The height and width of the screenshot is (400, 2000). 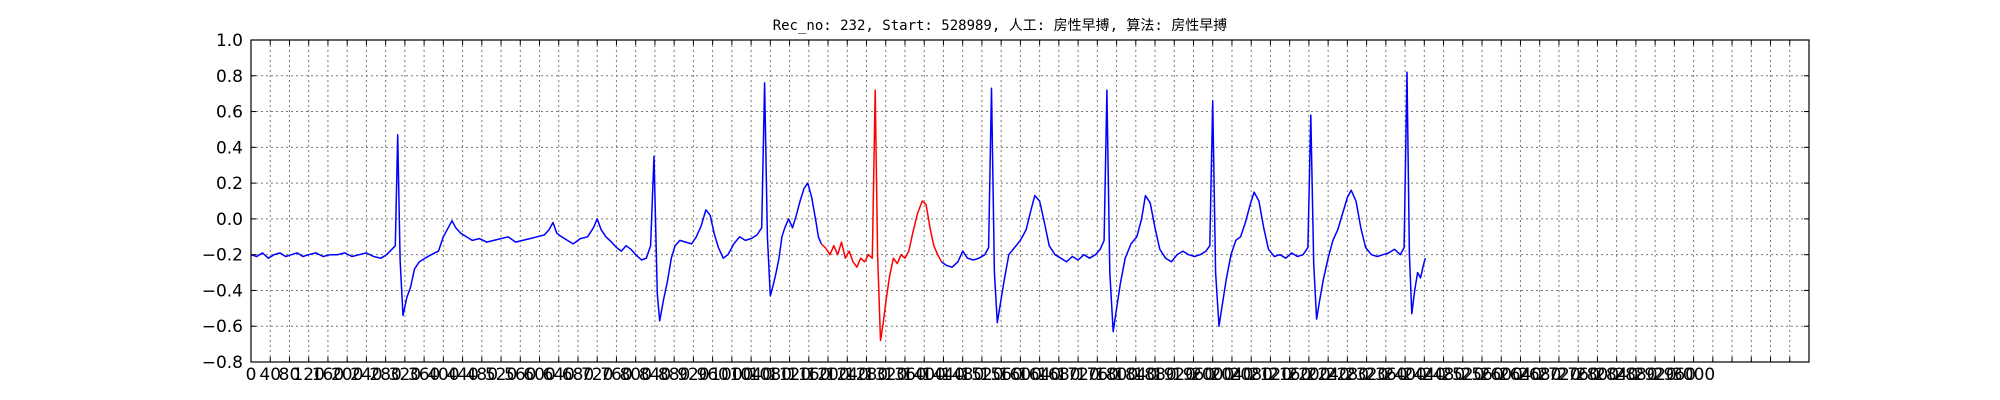 What do you see at coordinates (943, 375) in the screenshot?
I see `x-tick-label: 1440` at bounding box center [943, 375].